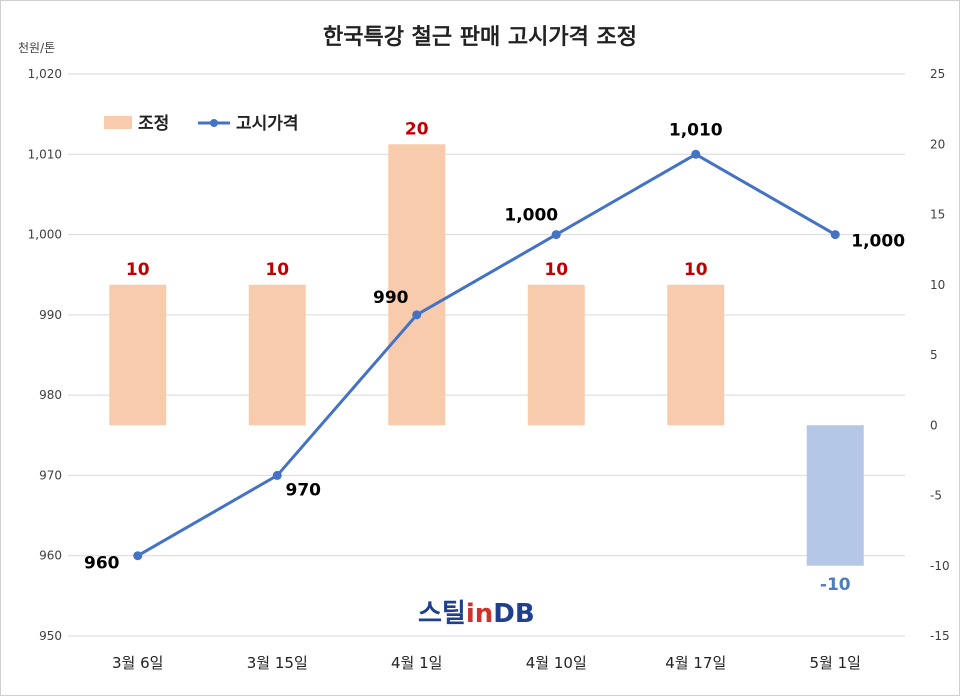 This screenshot has height=696, width=960. Describe the element at coordinates (45, 74) in the screenshot. I see `y-left-tick-label: 1,020` at that location.